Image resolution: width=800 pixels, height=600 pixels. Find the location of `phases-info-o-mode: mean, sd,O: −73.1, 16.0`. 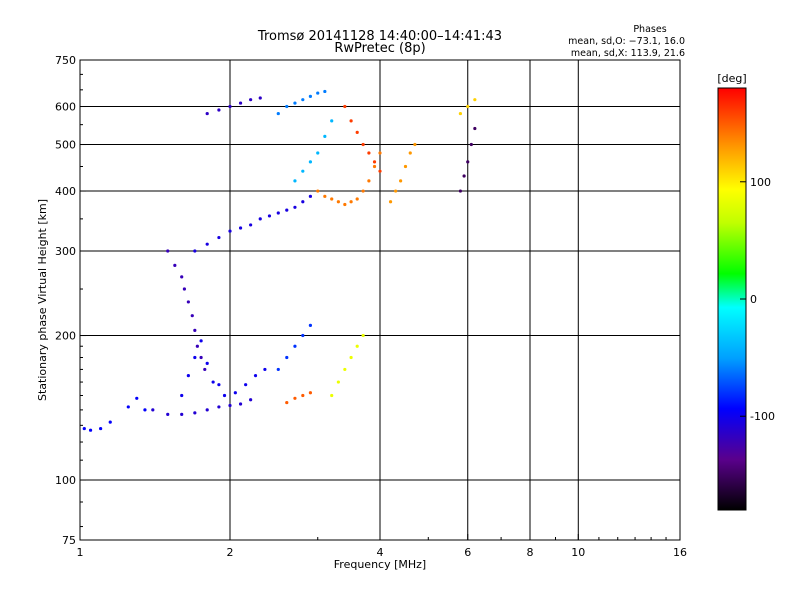

phases-info-o-mode: mean, sd,O: −73.1, 16.0 is located at coordinates (626, 41).